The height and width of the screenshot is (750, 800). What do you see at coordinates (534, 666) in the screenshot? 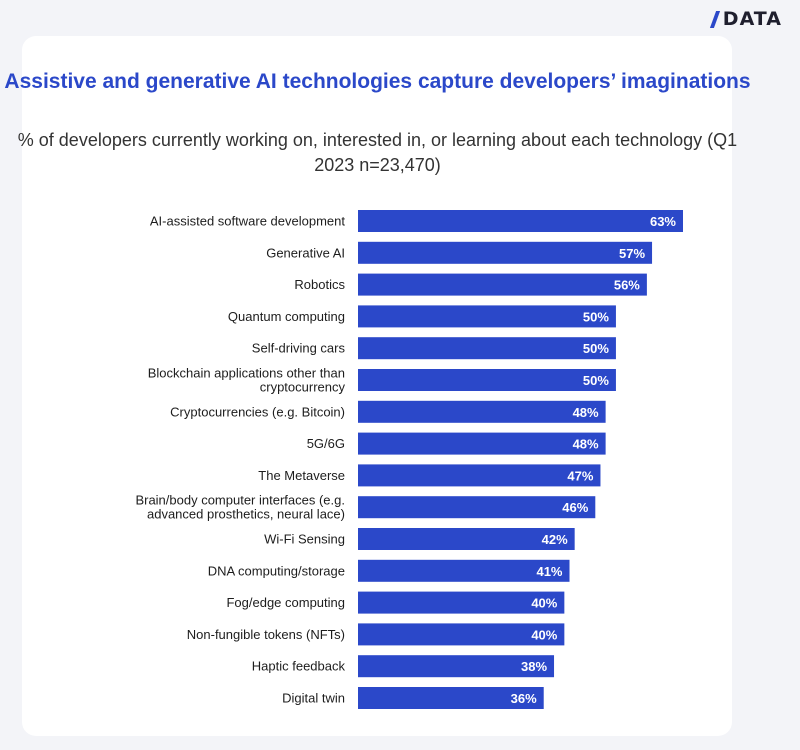
I see `bar-value-label: 38%` at bounding box center [534, 666].